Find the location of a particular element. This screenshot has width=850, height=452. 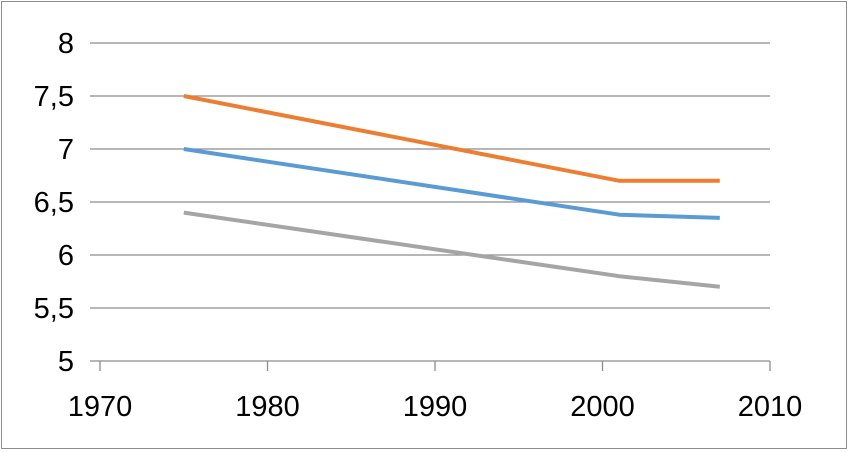

x-tick-label: 1980 is located at coordinates (267, 407).